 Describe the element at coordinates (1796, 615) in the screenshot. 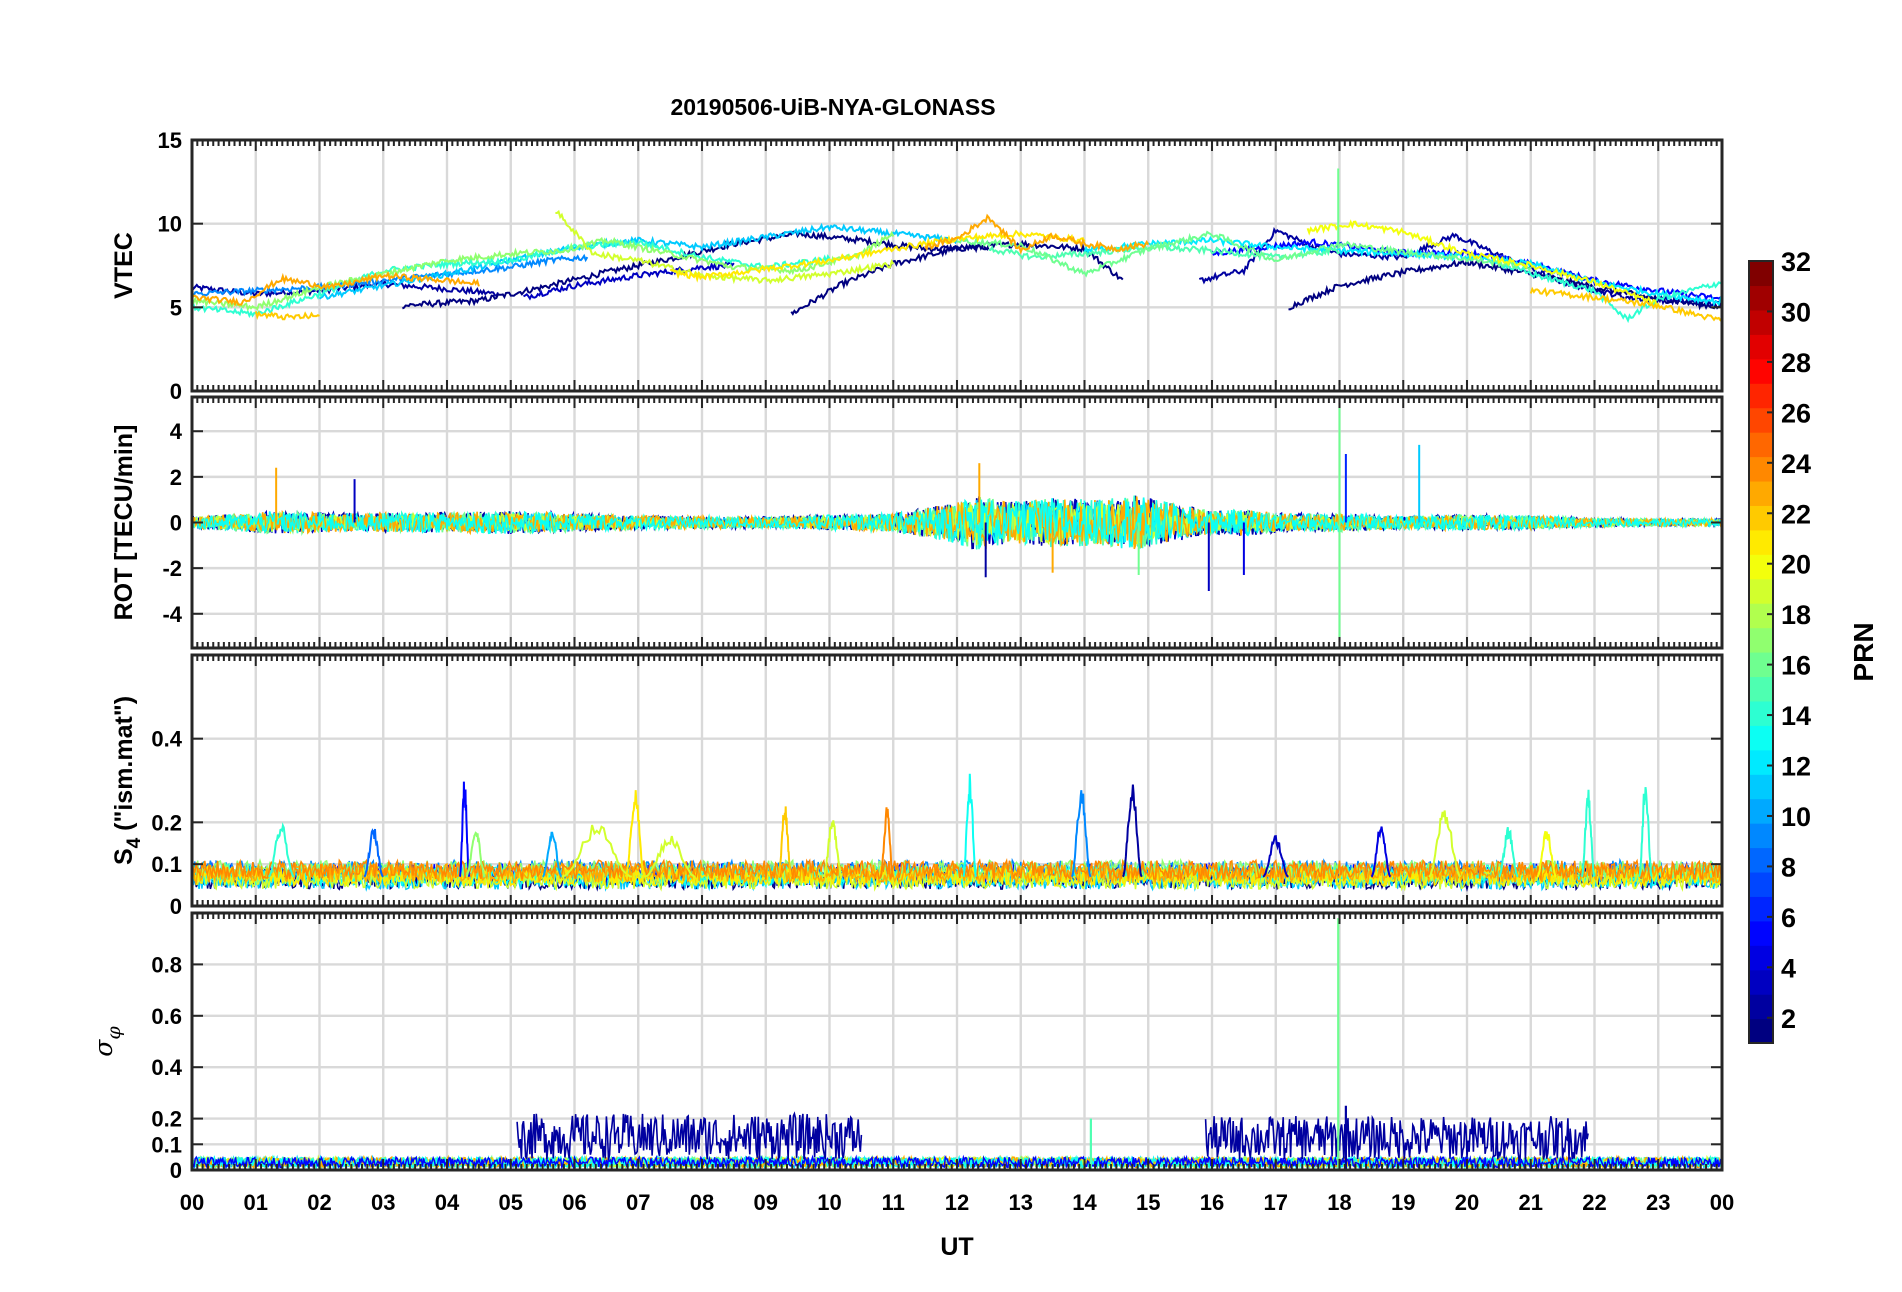

I see `colorbar-tick-label: 18` at that location.